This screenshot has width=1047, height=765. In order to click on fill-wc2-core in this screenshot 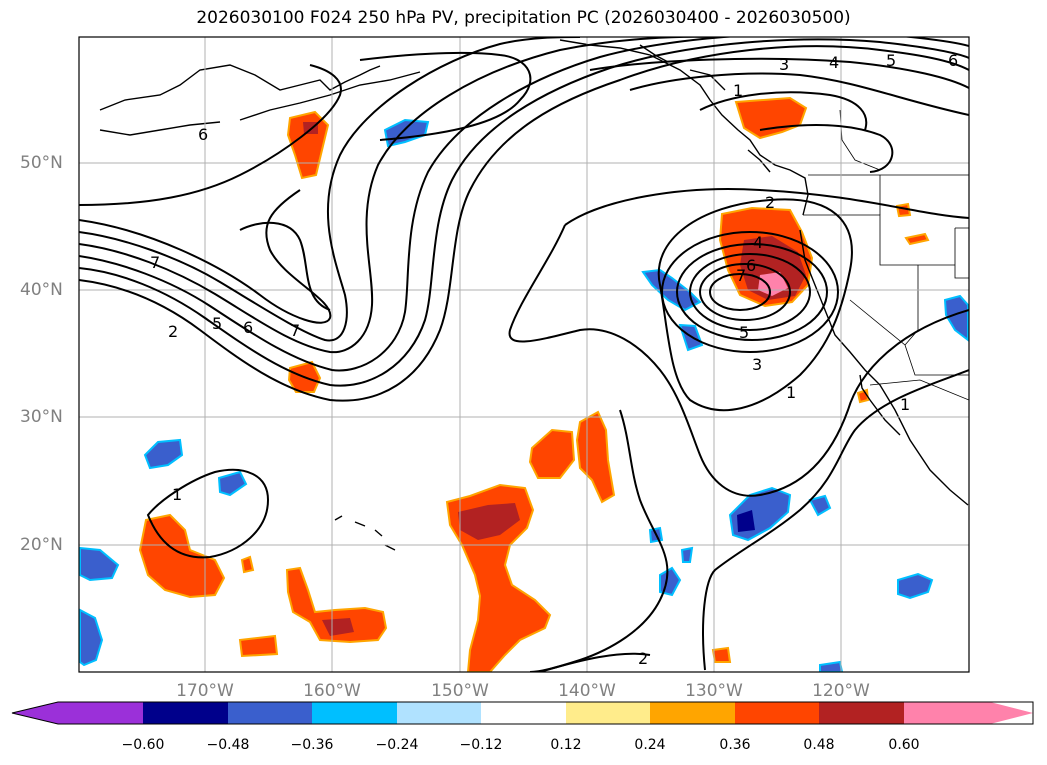, I will do `click(338, 627)`.